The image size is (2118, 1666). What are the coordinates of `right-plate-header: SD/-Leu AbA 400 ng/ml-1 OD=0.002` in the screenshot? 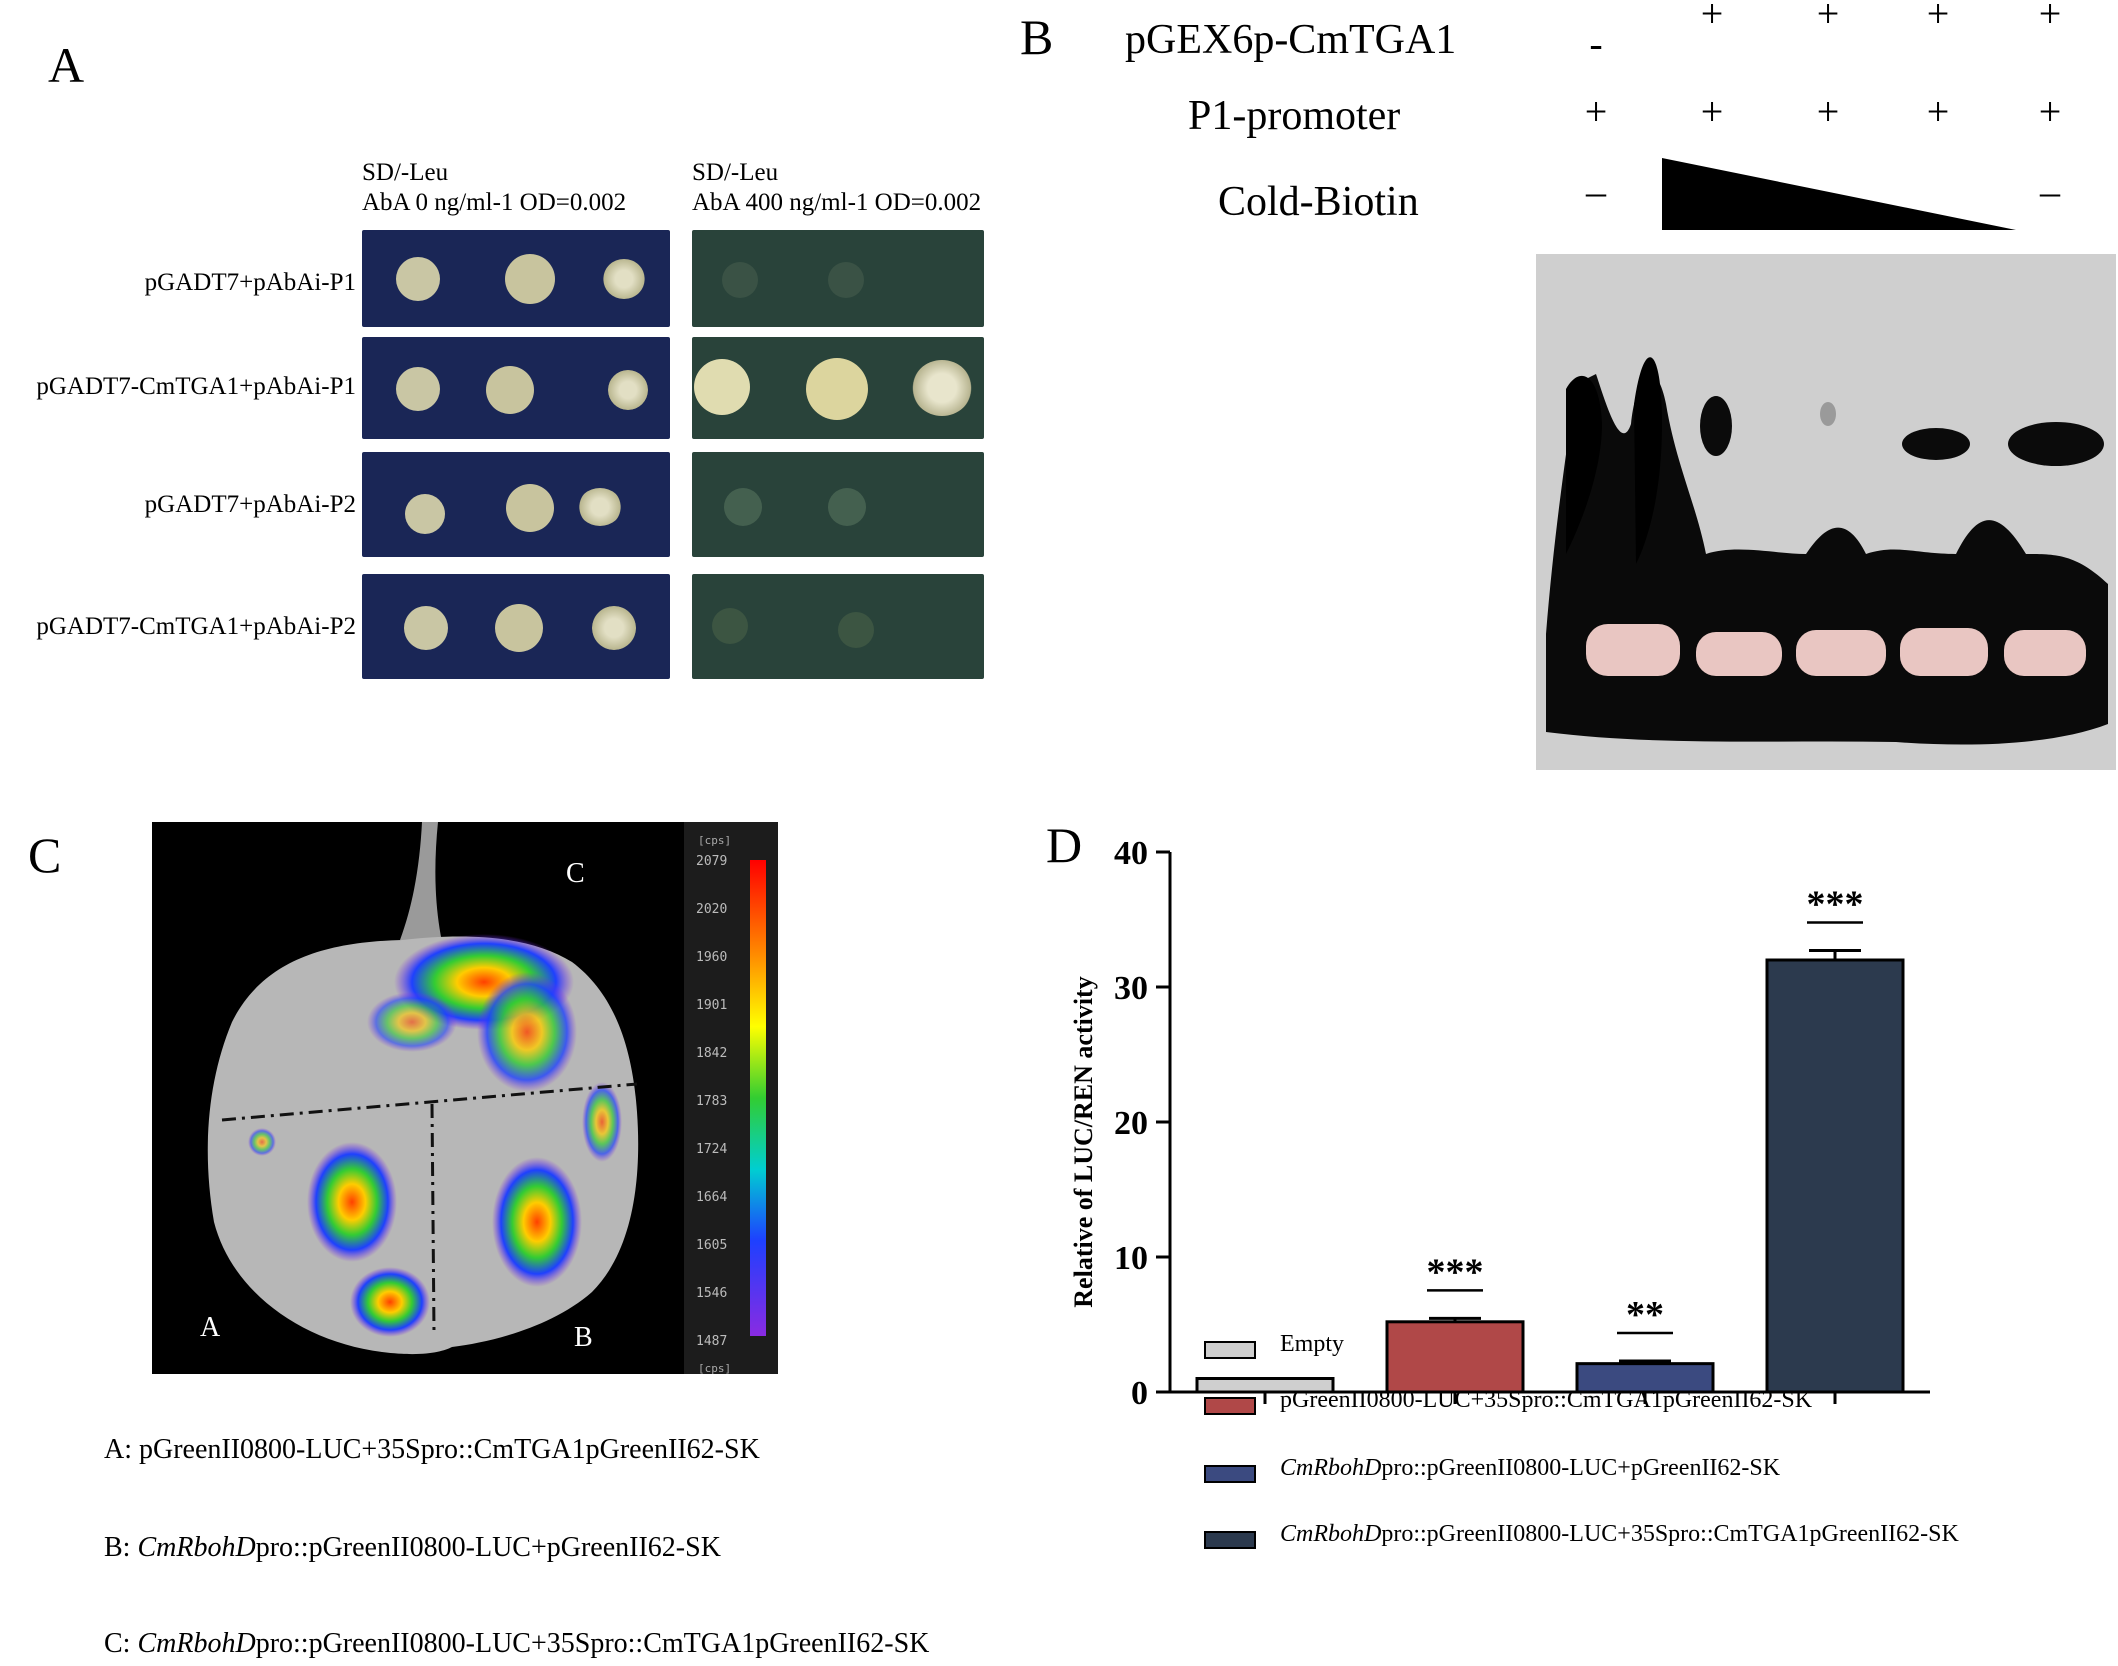 It's located at (836, 188).